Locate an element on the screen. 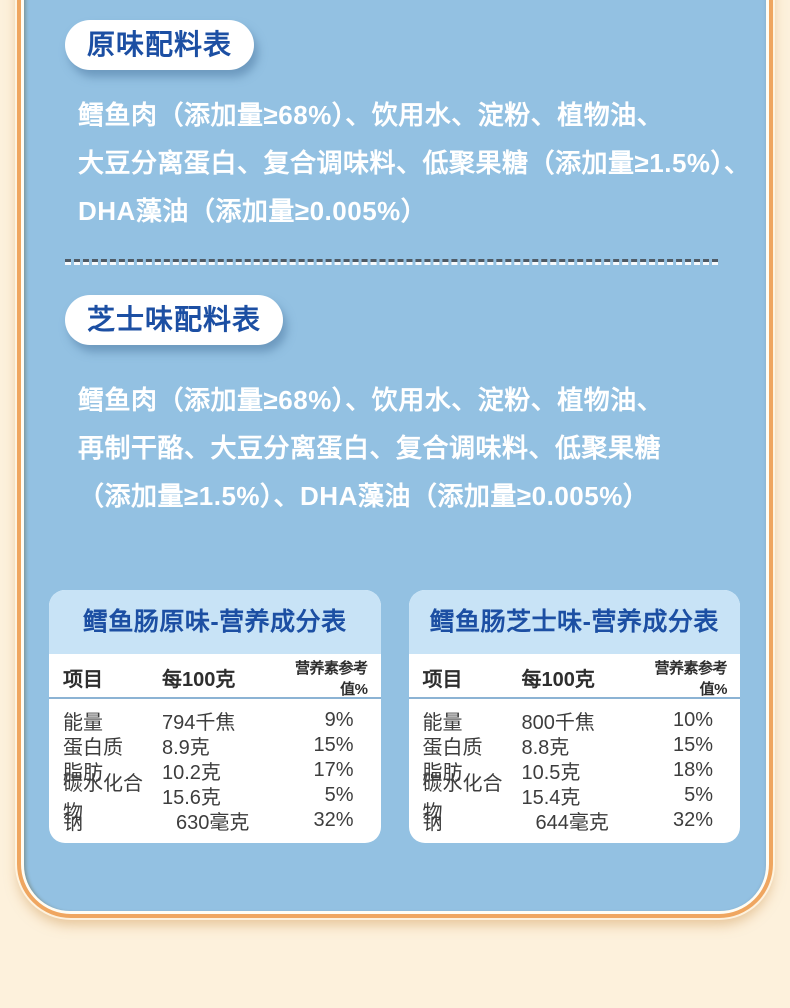 Image resolution: width=790 pixels, height=1008 pixels. nutrition-table: 项目 每100克 营养素参考值% 能量 794千焦 9% 蛋白质 8.9克 is located at coordinates (215, 744).